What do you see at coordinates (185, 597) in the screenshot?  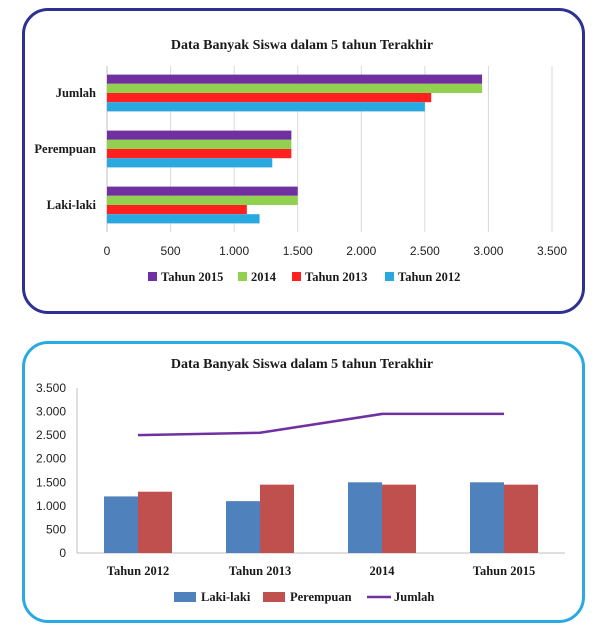 I see `legend-swatch-laki-laki` at bounding box center [185, 597].